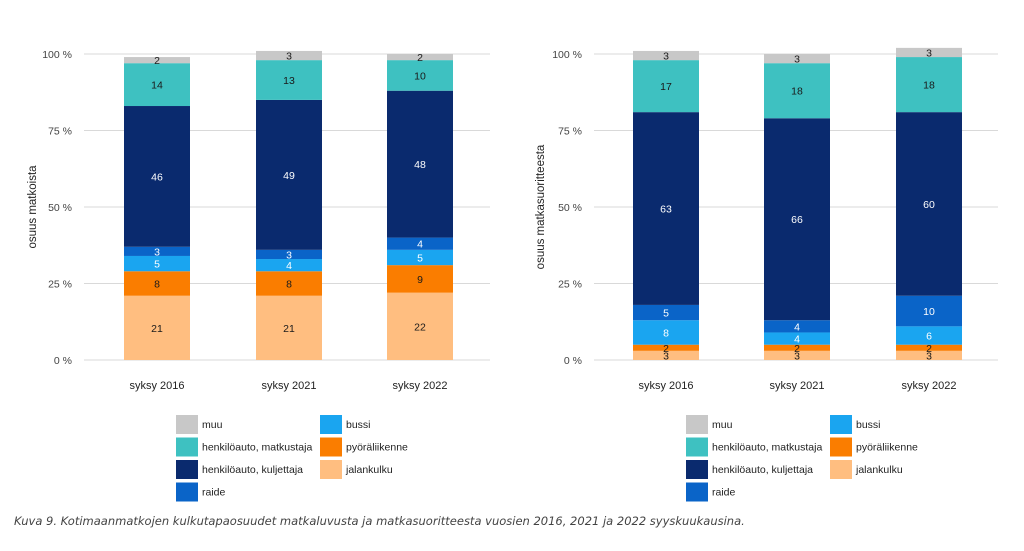 Image resolution: width=1024 pixels, height=551 pixels. What do you see at coordinates (796, 386) in the screenshot?
I see `x-tick-label: syksy 2021` at bounding box center [796, 386].